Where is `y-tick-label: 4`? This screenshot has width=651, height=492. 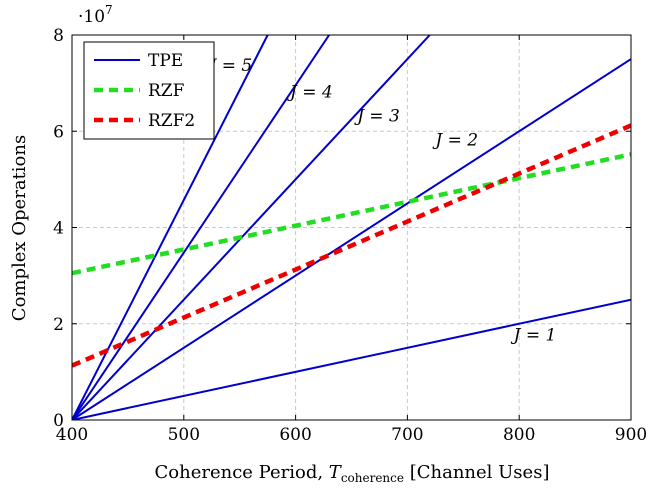 y-tick-label: 4 is located at coordinates (58, 229).